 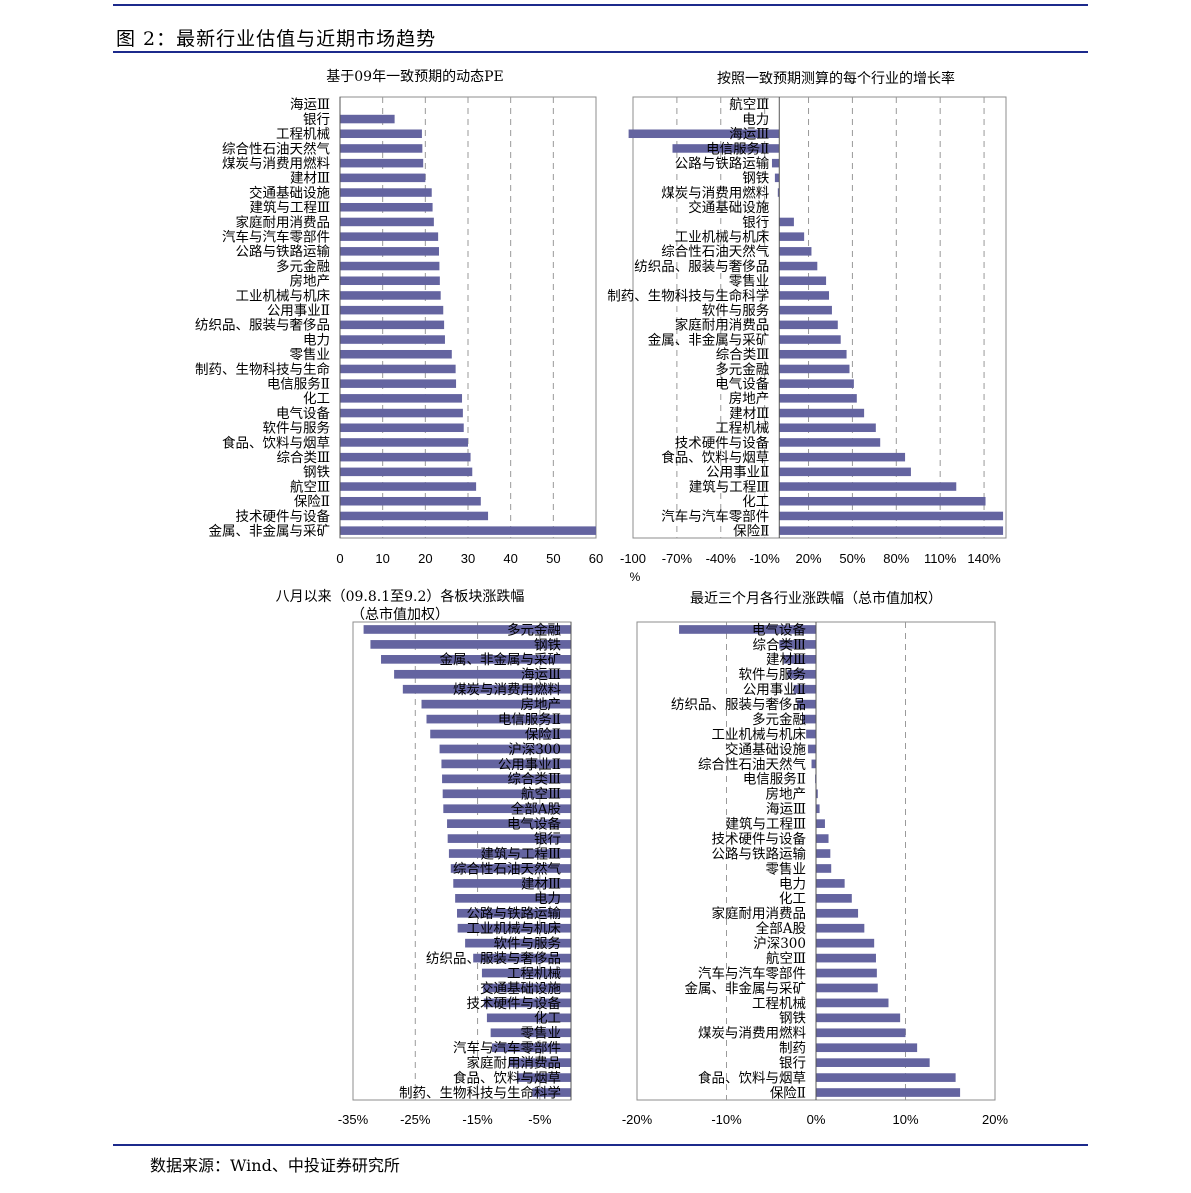 I want to click on tick-label: 0, so click(x=339, y=558).